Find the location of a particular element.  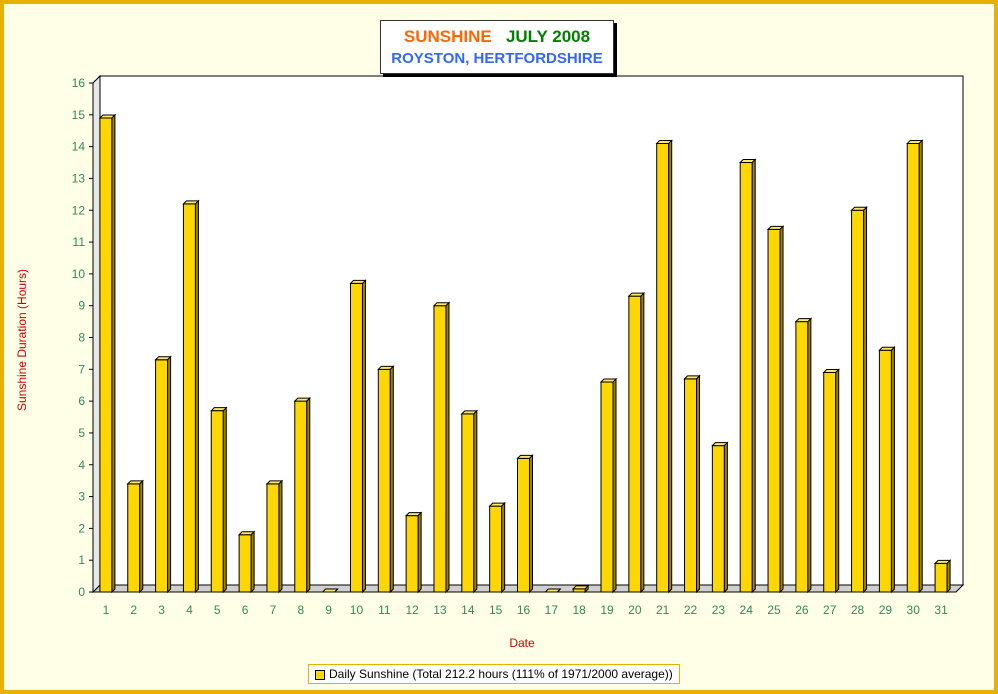

title-part2: JULY 2008 is located at coordinates (548, 36).